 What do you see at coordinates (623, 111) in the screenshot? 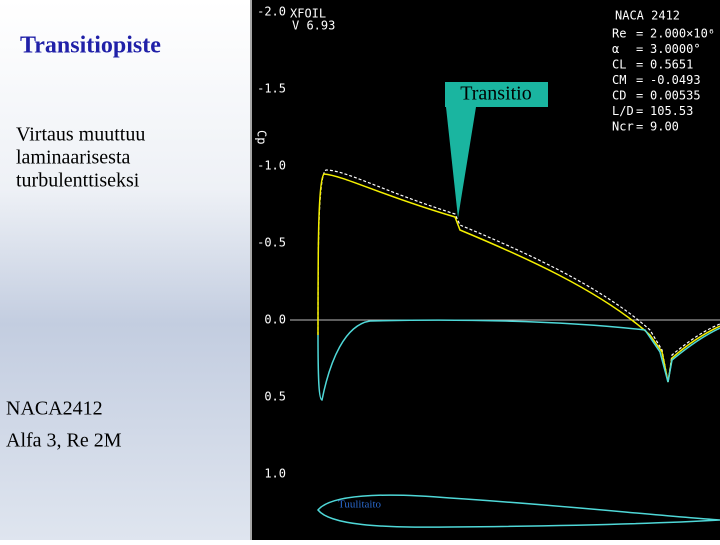
I see `param-name: L/D` at bounding box center [623, 111].